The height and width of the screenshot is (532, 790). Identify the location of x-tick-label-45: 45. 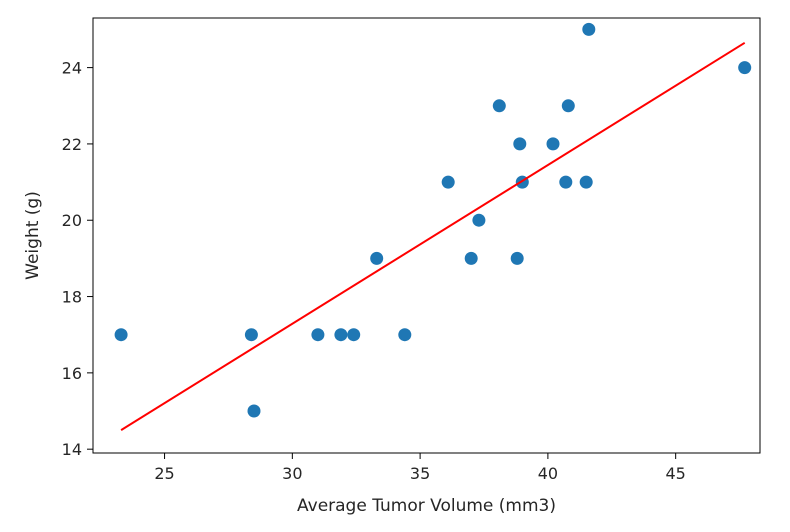
(675, 473).